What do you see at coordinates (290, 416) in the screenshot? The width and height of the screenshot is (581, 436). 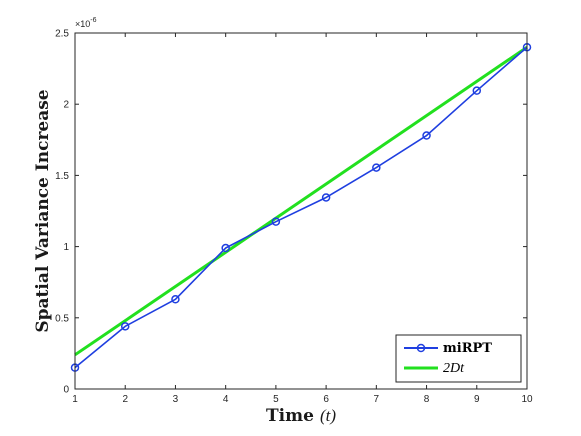 I see `x-axis-title-text: Time` at bounding box center [290, 416].